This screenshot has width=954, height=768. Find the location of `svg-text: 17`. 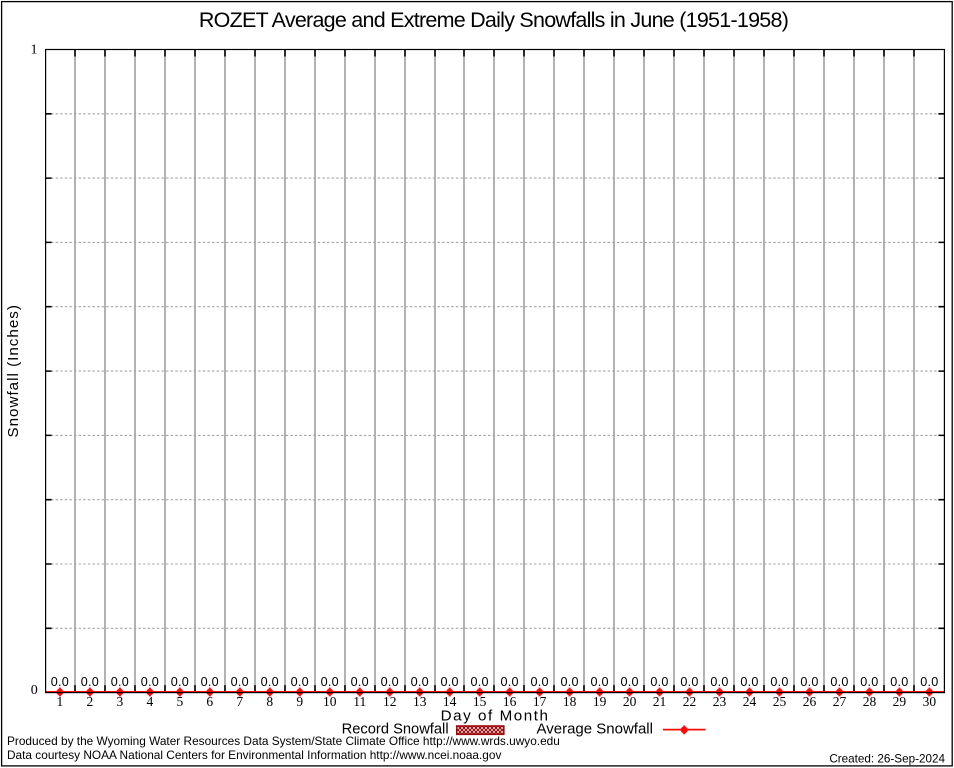

svg-text: 17 is located at coordinates (540, 701).